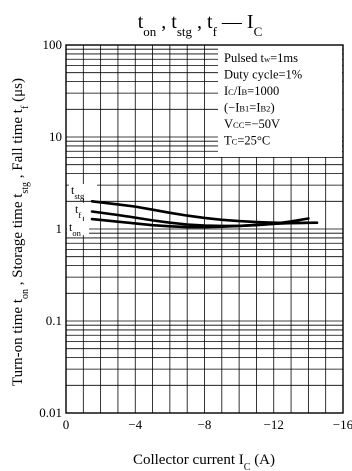  I want to click on x-tick-label: 0, so click(66, 424).